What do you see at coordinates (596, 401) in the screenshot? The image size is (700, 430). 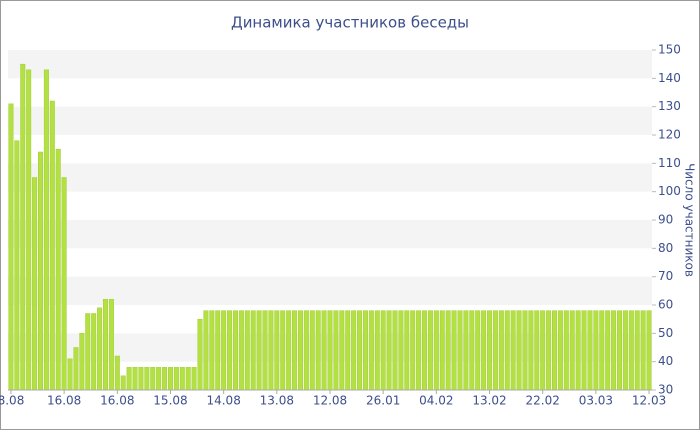 I see `x-tick-label: 03.03` at bounding box center [596, 401].